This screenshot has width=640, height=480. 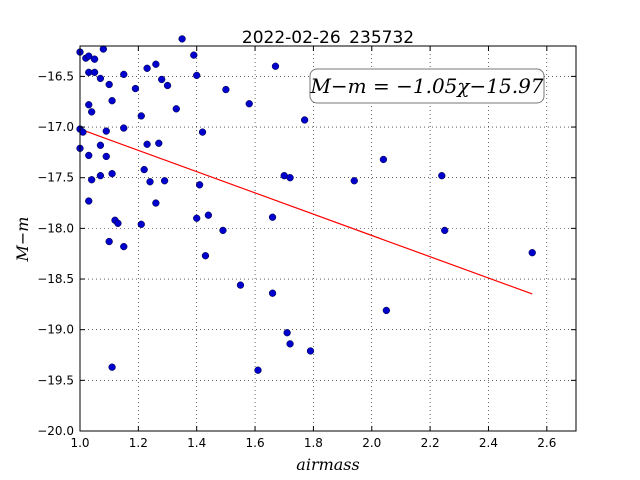 I want to click on fit-annotation-box: M−m = −1.05χ−15.97, so click(x=427, y=86).